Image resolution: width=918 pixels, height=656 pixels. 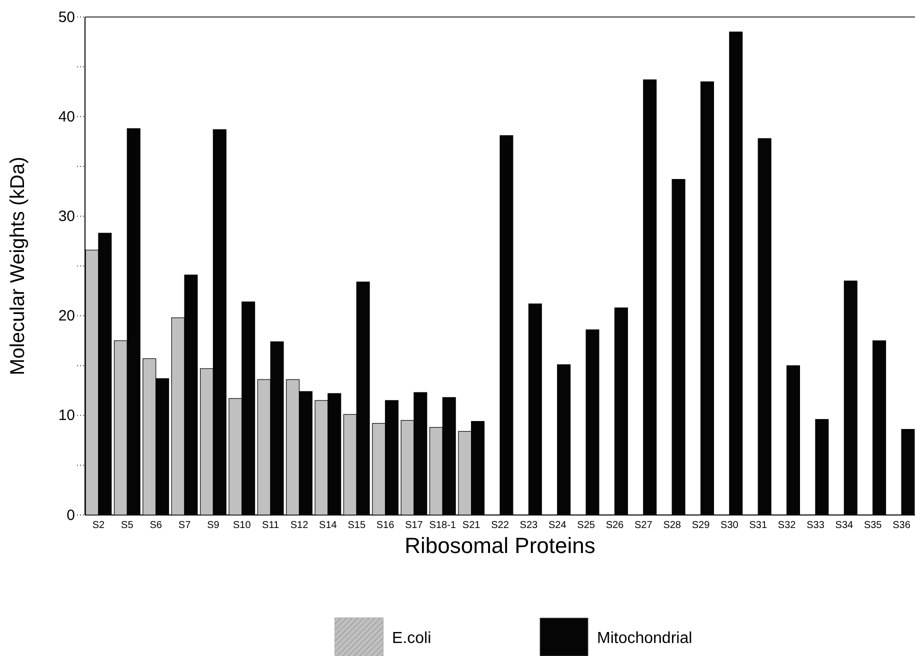 I want to click on x-tick-label: S7, so click(x=185, y=526).